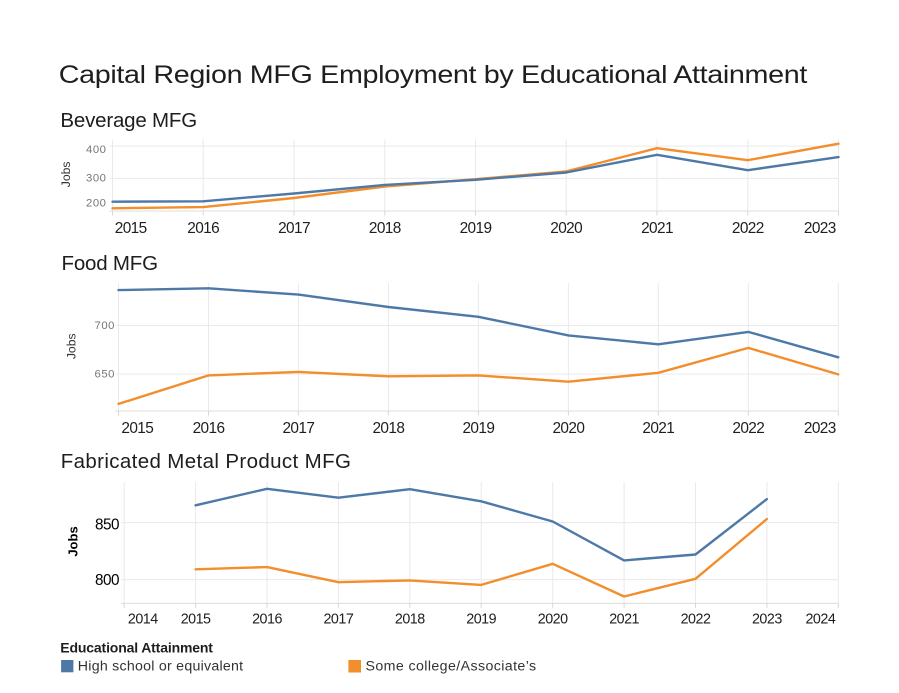  I want to click on svg-text: 850, so click(107, 525).